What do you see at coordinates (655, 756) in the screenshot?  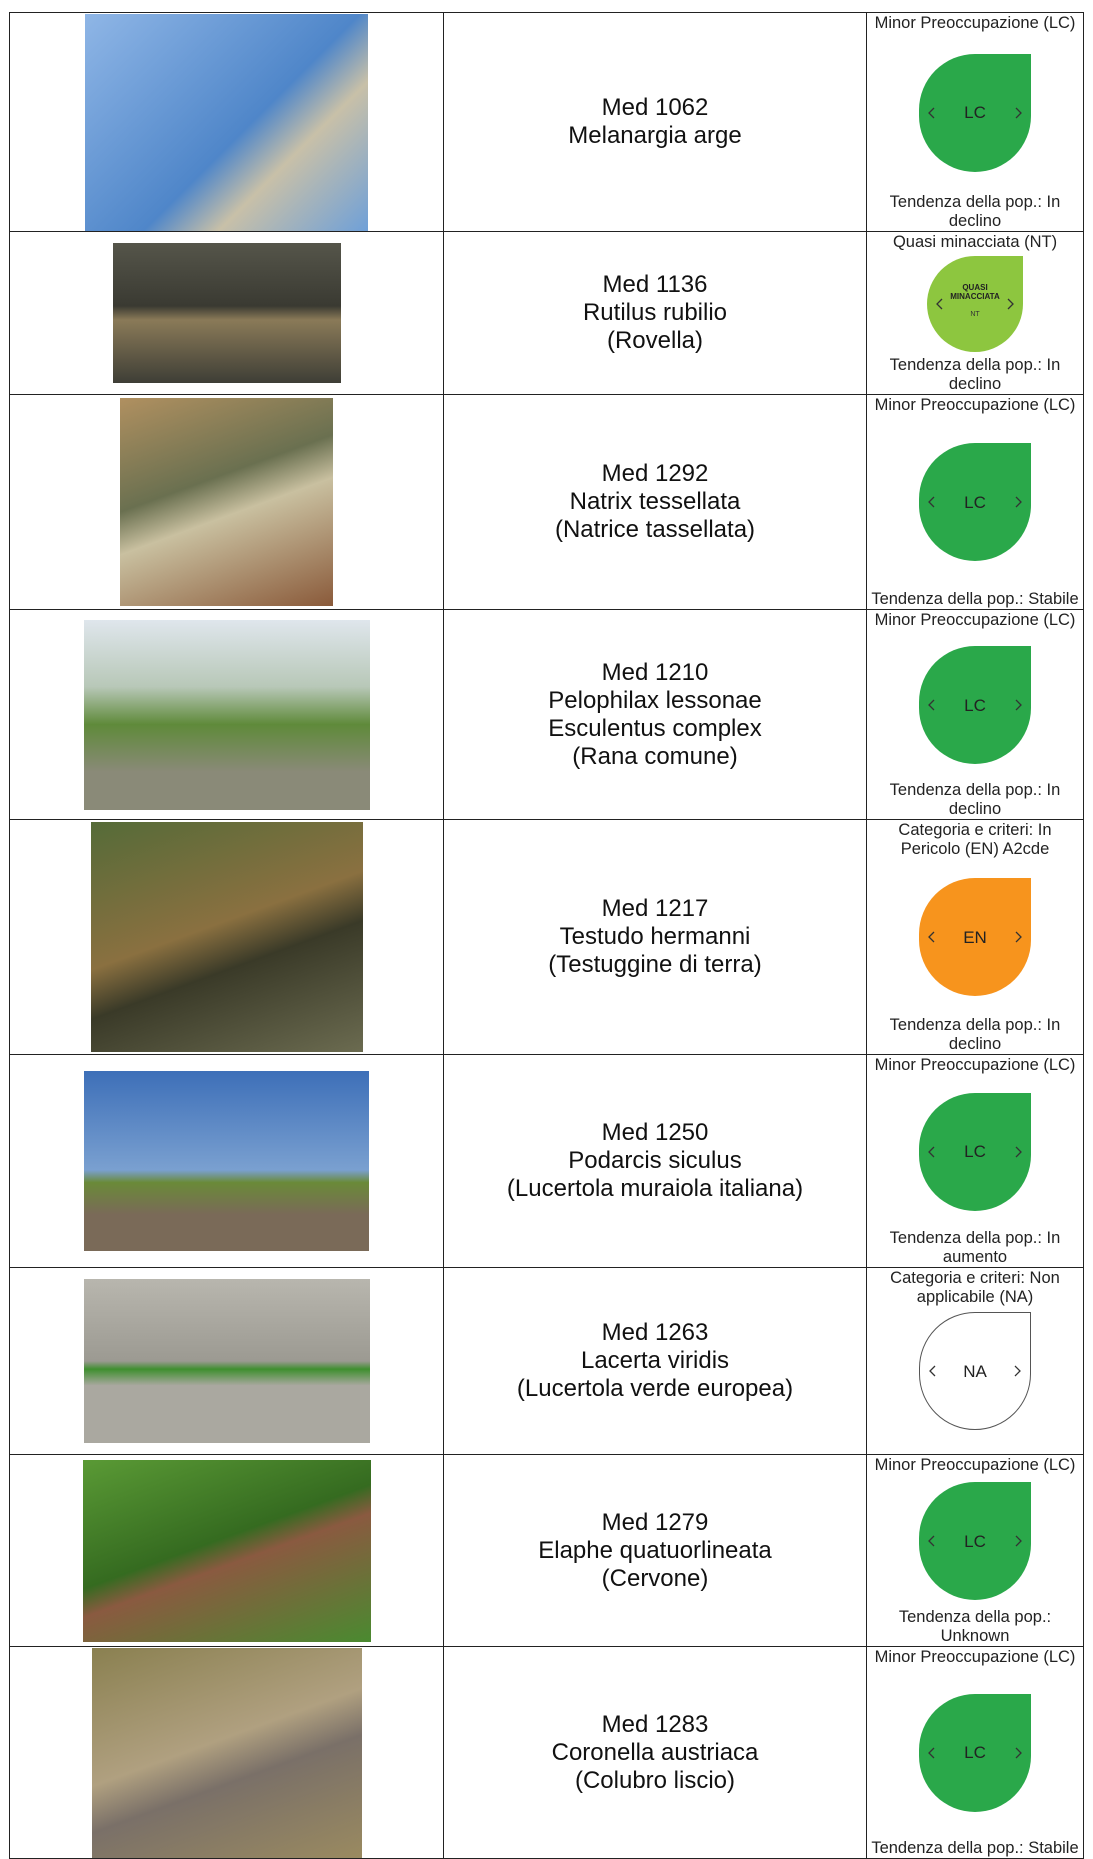 I see `name-line: (Rana comune)` at bounding box center [655, 756].